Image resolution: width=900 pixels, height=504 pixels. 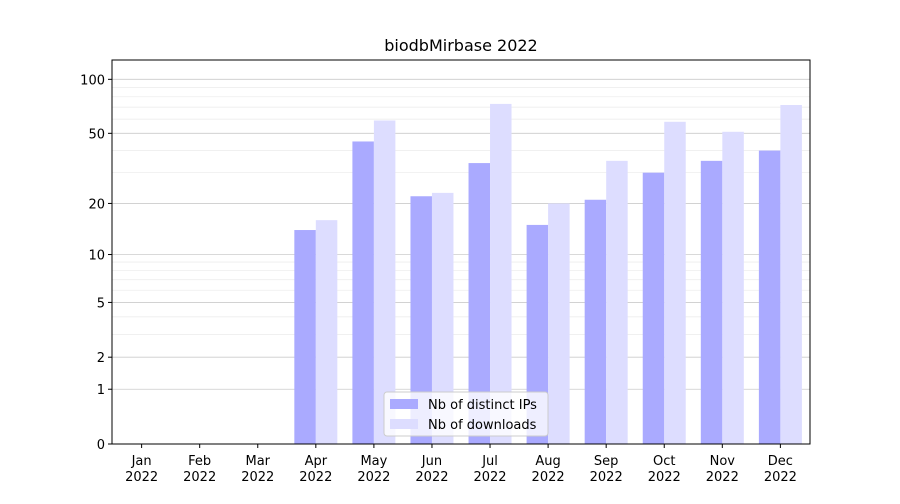 I want to click on y-tick-label: 20, so click(x=96, y=204).